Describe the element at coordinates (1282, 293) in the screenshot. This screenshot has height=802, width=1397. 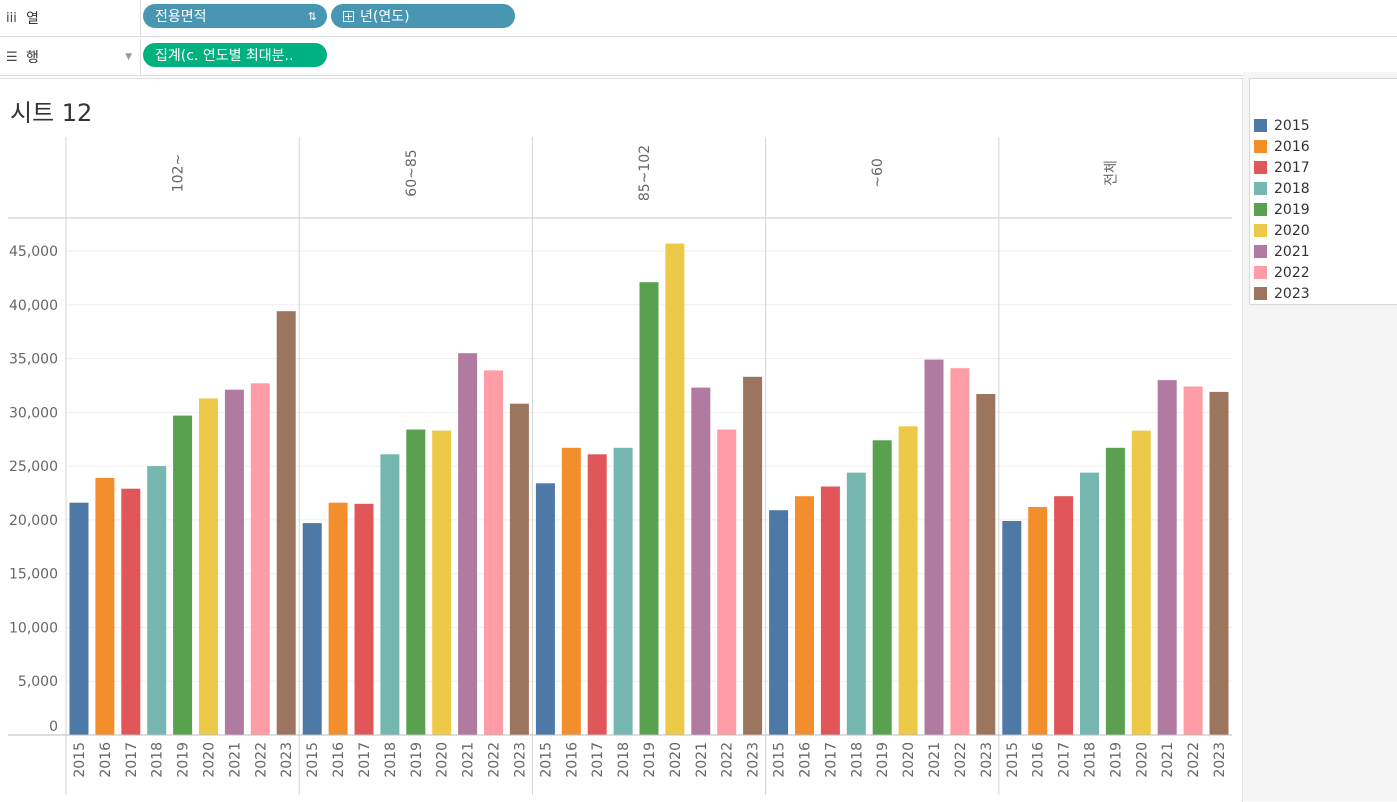
I see `legend-item-2023: 2023` at that location.